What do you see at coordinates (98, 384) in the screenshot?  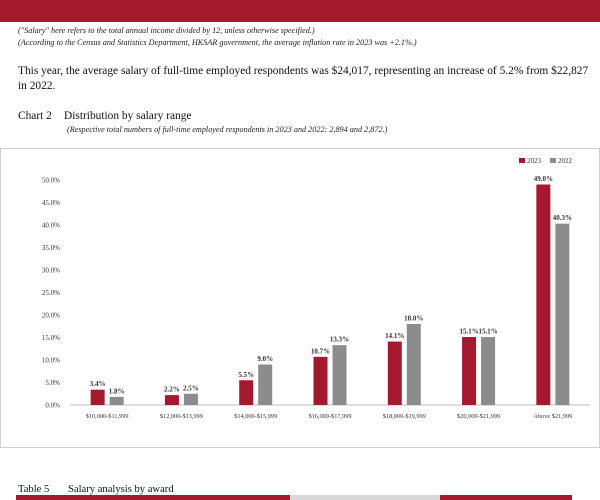 I see `data-label: 3.4%` at bounding box center [98, 384].